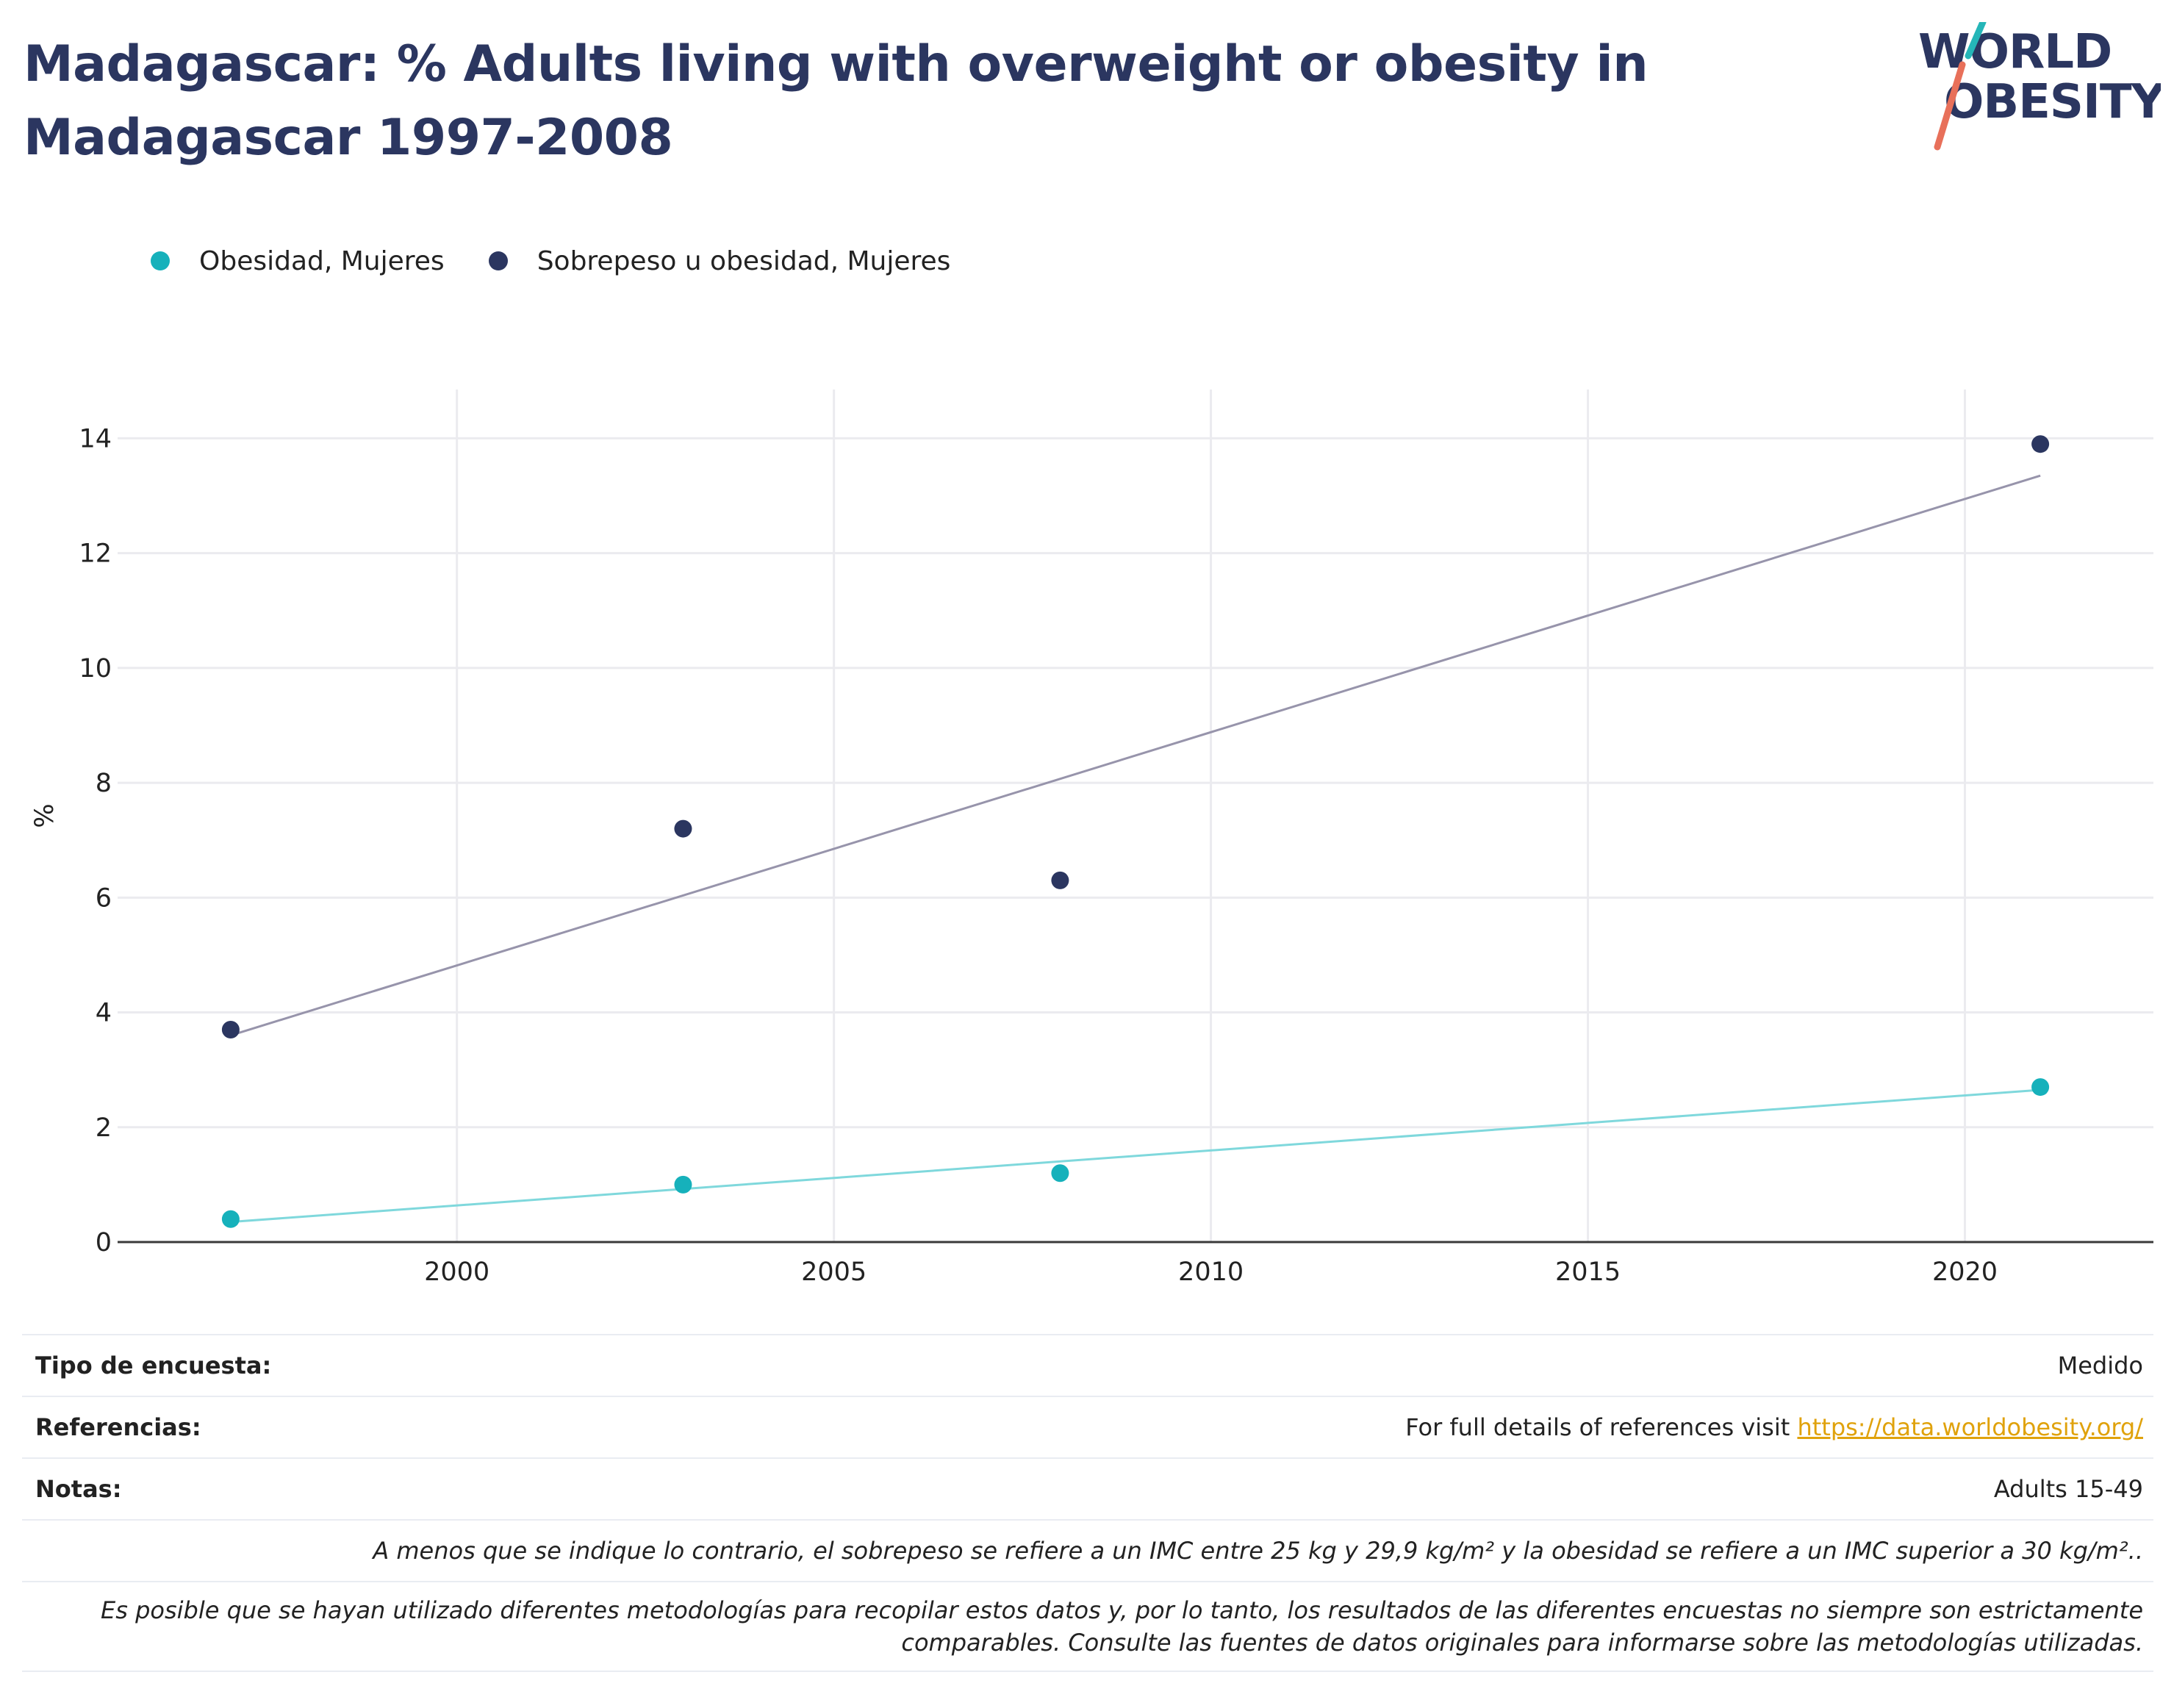  What do you see at coordinates (2068, 1489) in the screenshot?
I see `notes-value: Adults 15-49` at bounding box center [2068, 1489].